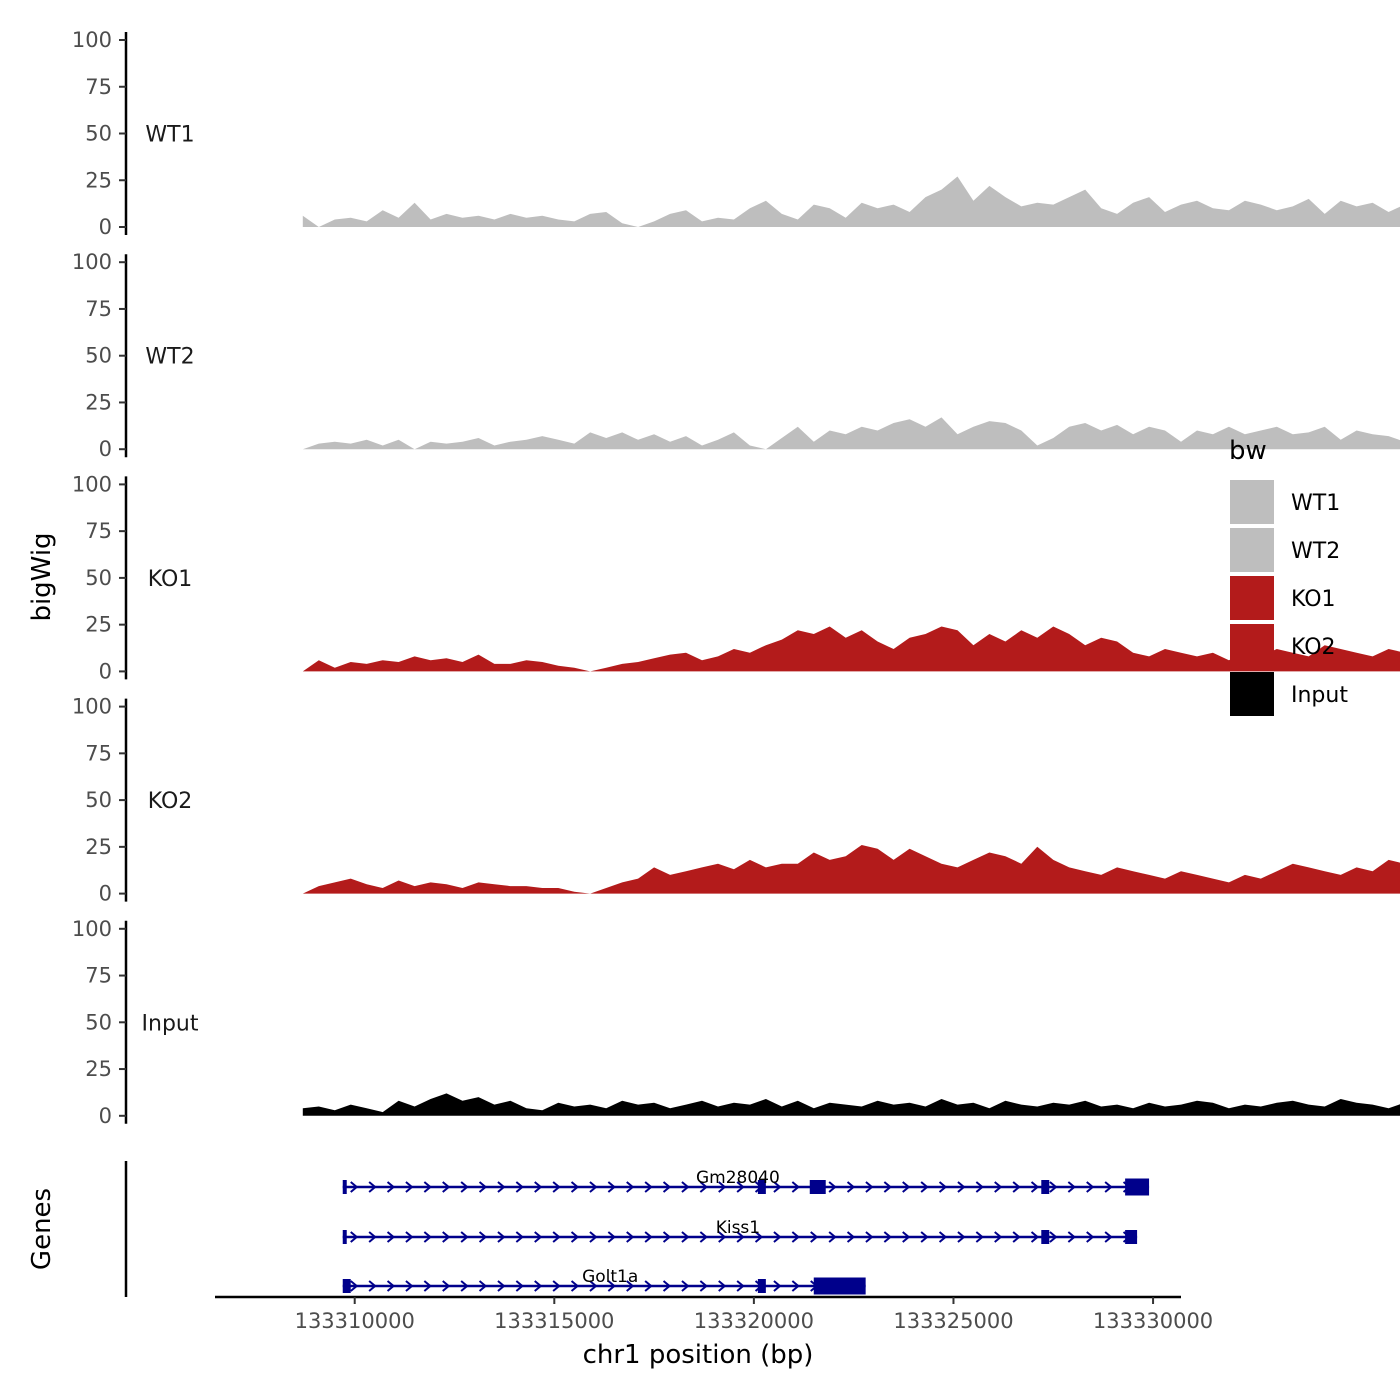 The image size is (1400, 1400). Describe the element at coordinates (42, 1229) in the screenshot. I see `genes-axis-title: Genes` at that location.